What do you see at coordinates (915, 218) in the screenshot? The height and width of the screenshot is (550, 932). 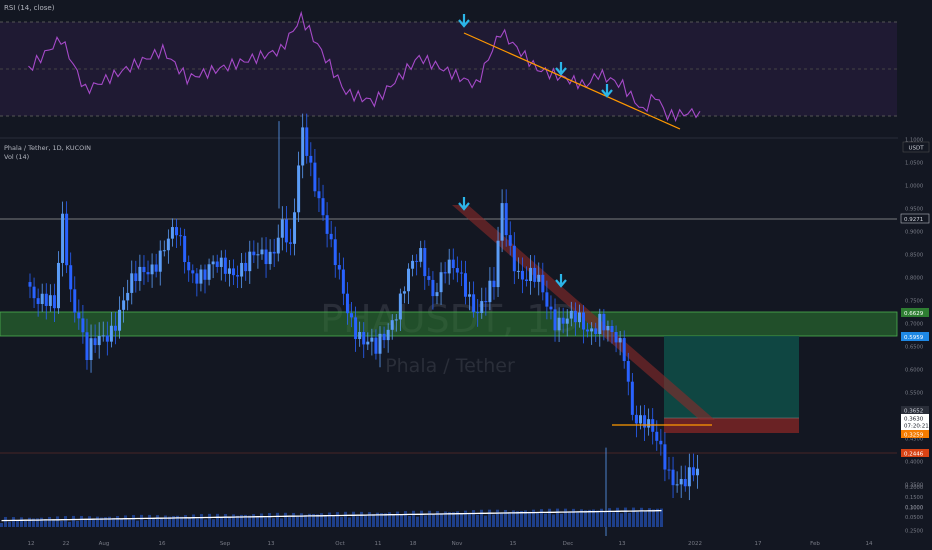 I see `label-resistance-box` at bounding box center [915, 218].